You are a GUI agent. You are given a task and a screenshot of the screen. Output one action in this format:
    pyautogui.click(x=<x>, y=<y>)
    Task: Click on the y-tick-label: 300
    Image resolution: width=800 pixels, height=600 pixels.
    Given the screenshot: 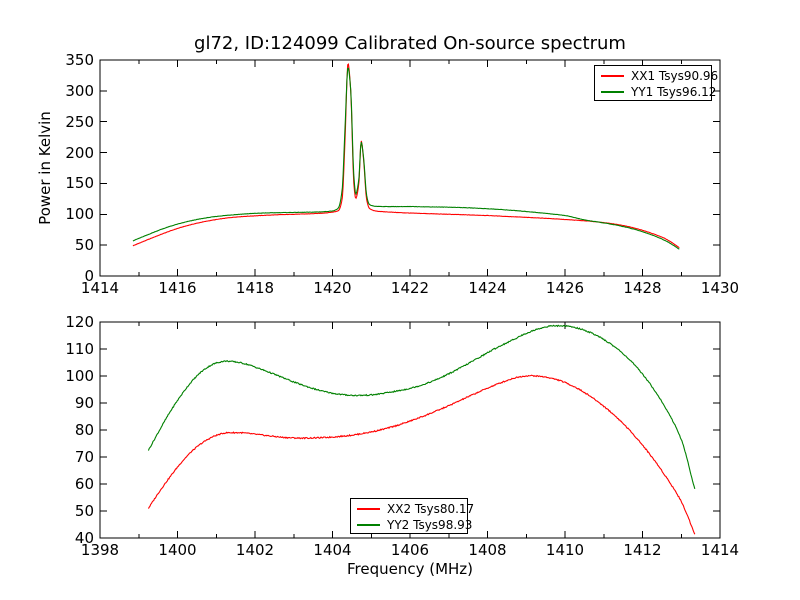 What is the action you would take?
    pyautogui.click(x=79, y=90)
    